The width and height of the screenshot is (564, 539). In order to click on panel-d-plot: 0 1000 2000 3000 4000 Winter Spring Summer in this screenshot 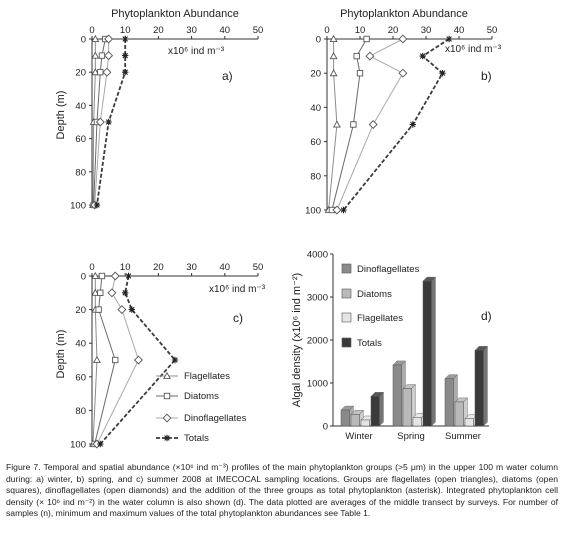, I will do `click(398, 346)`.